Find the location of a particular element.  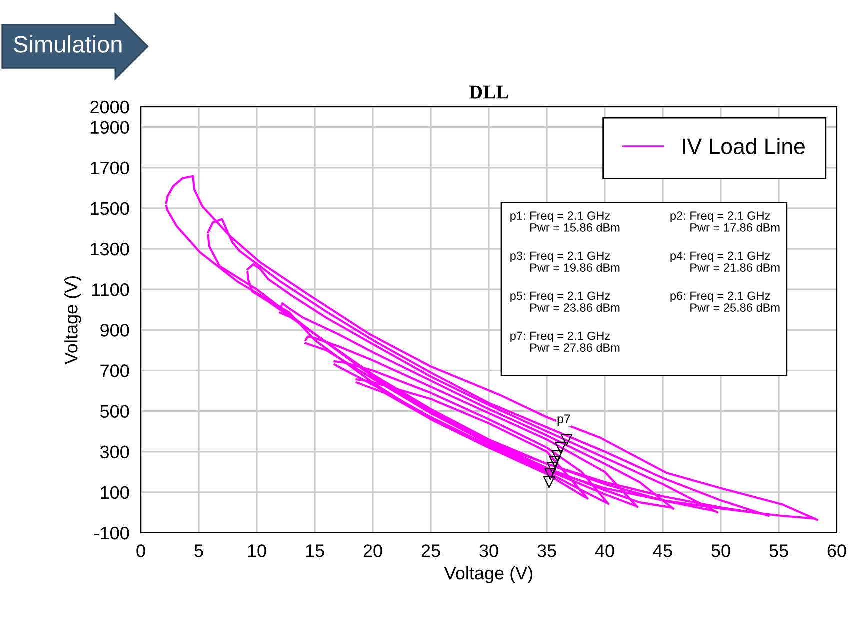

x-tick-label: 10 is located at coordinates (257, 551).